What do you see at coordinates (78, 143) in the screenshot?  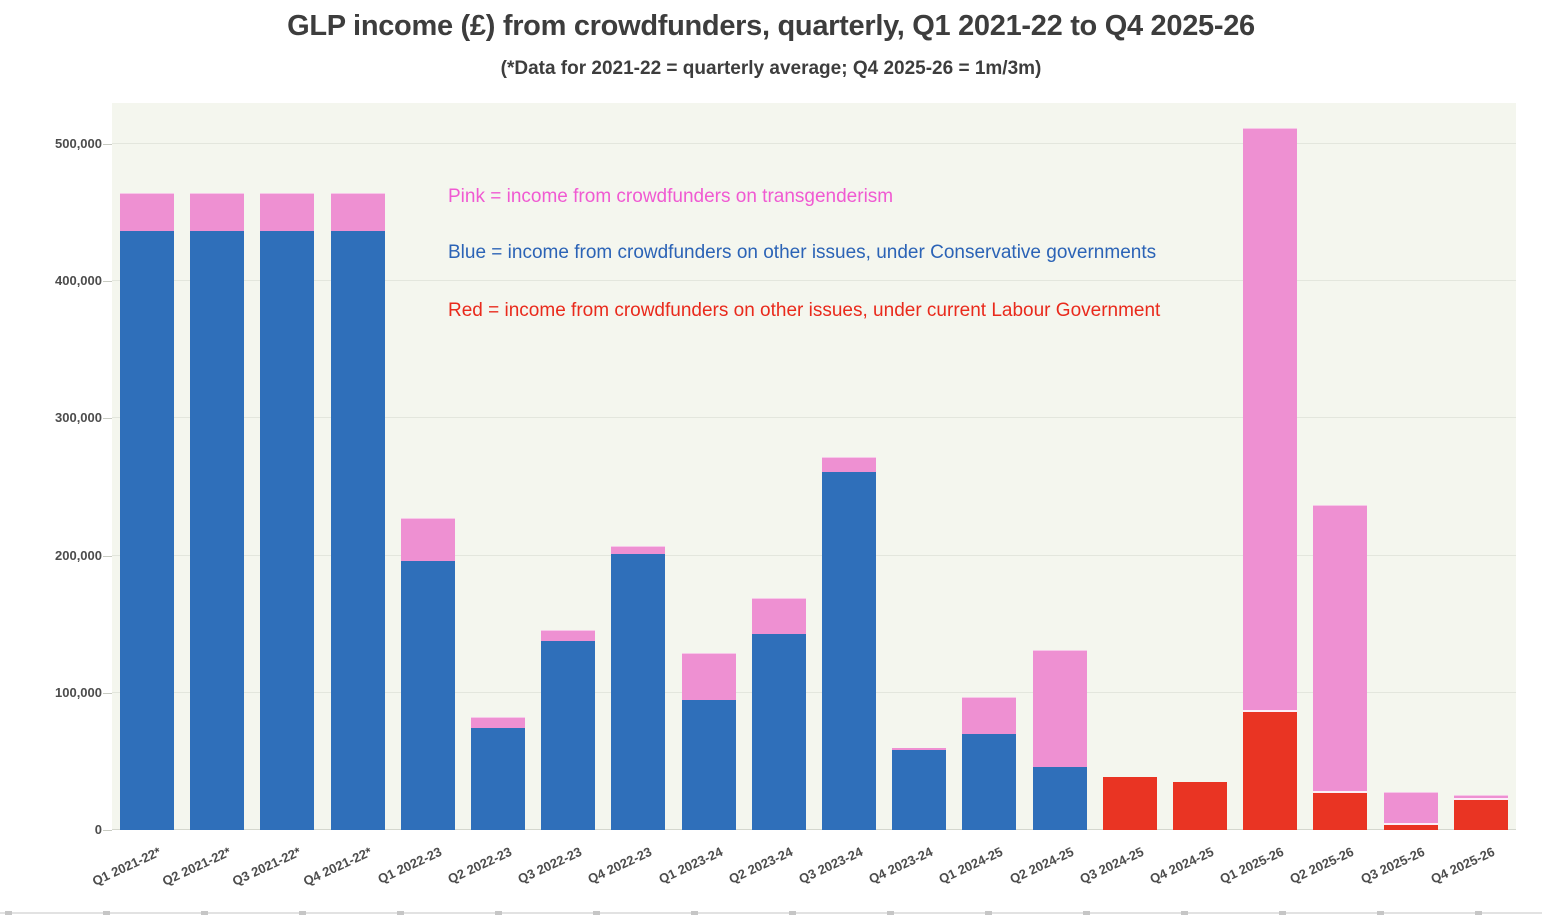 I see `y-axis-label: 500,000` at bounding box center [78, 143].